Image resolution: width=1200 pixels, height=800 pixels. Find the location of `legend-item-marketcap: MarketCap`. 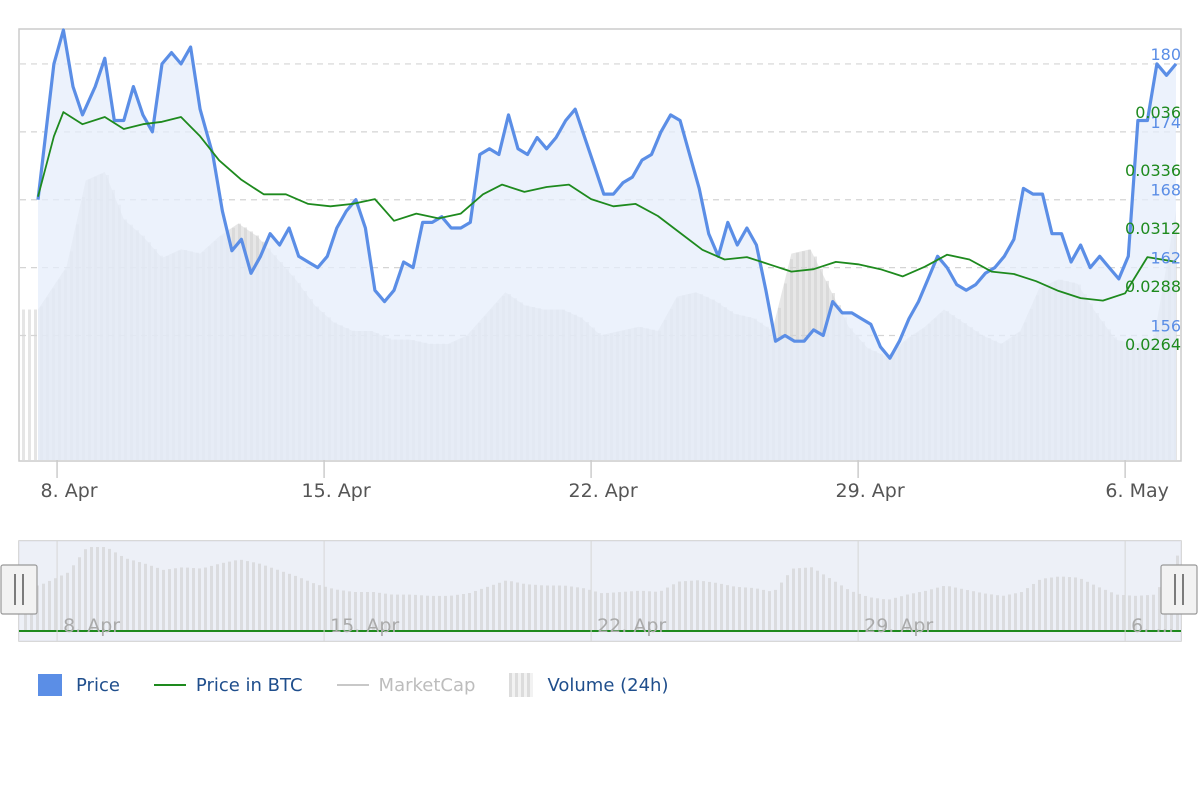

legend-item-marketcap: MarketCap is located at coordinates (405, 685).